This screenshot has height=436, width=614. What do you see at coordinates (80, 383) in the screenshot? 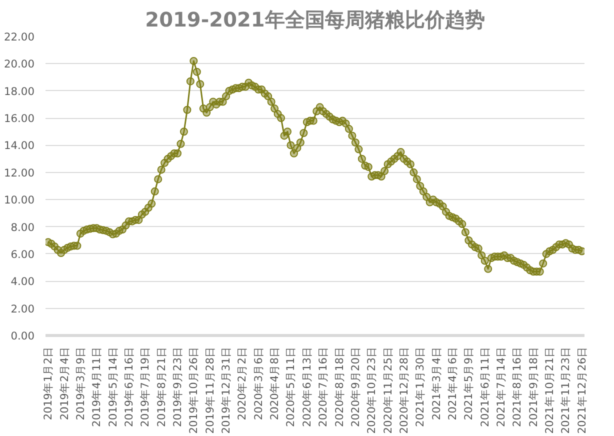
I see `x-tick-label: 2019年3月9日` at bounding box center [80, 383].